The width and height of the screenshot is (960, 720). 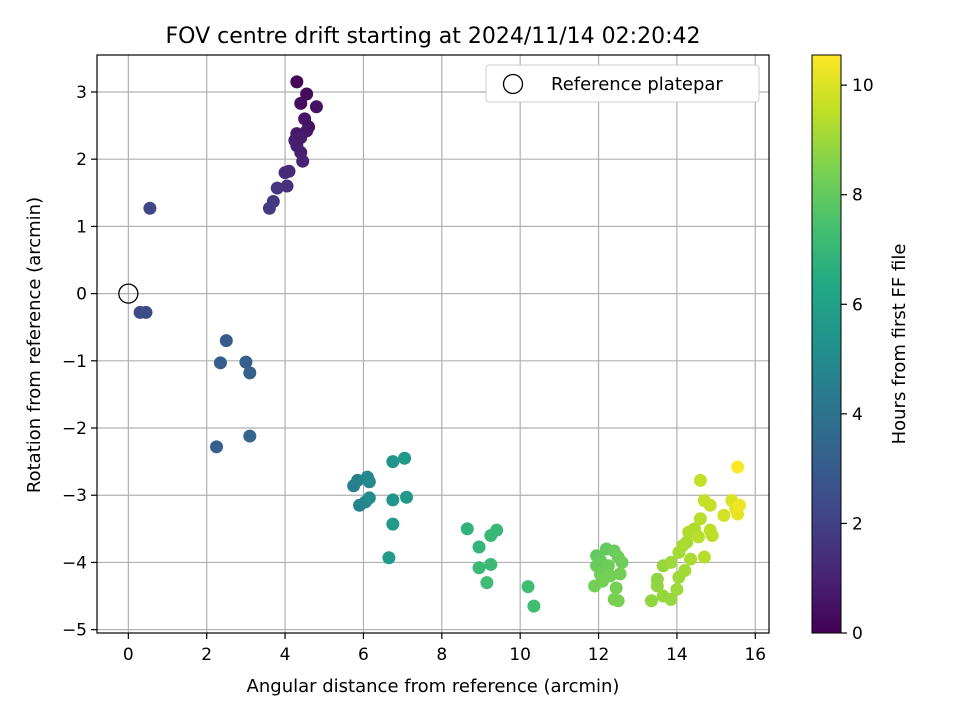 I want to click on reference-point, so click(x=128, y=293).